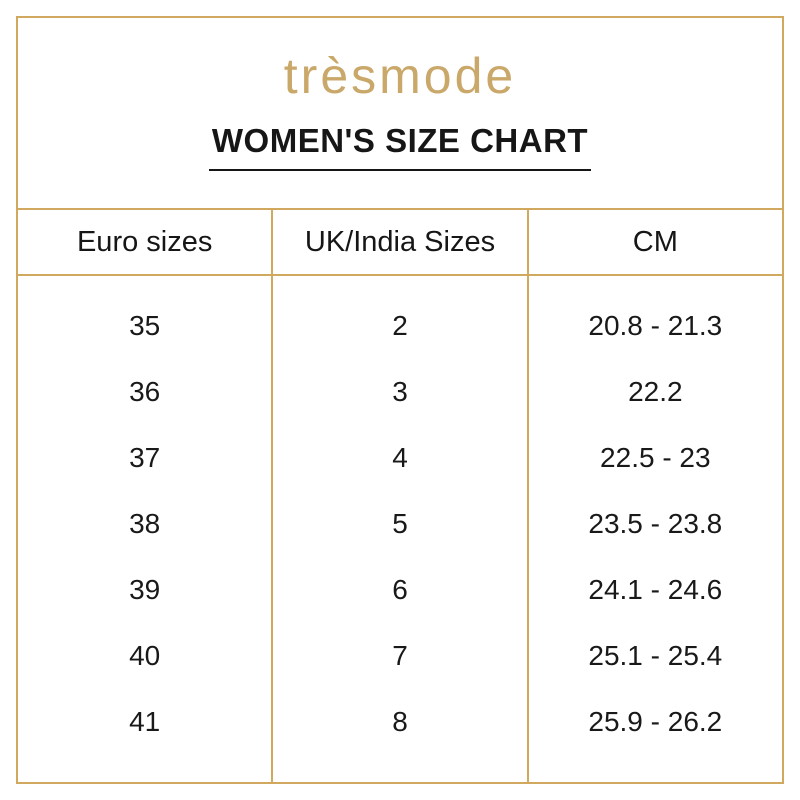  I want to click on table-cell: 41, so click(145, 721).